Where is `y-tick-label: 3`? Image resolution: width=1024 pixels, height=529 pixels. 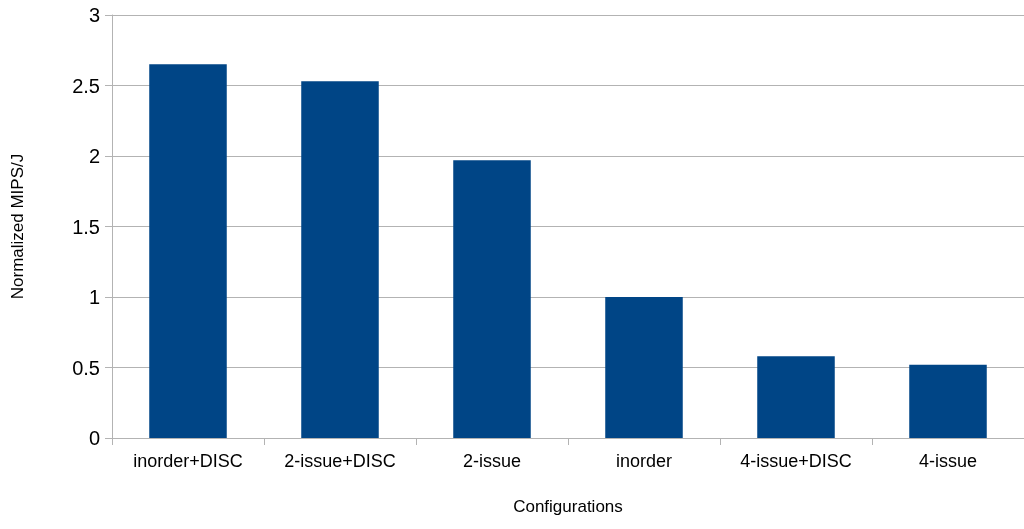
y-tick-label: 3 is located at coordinates (94, 15).